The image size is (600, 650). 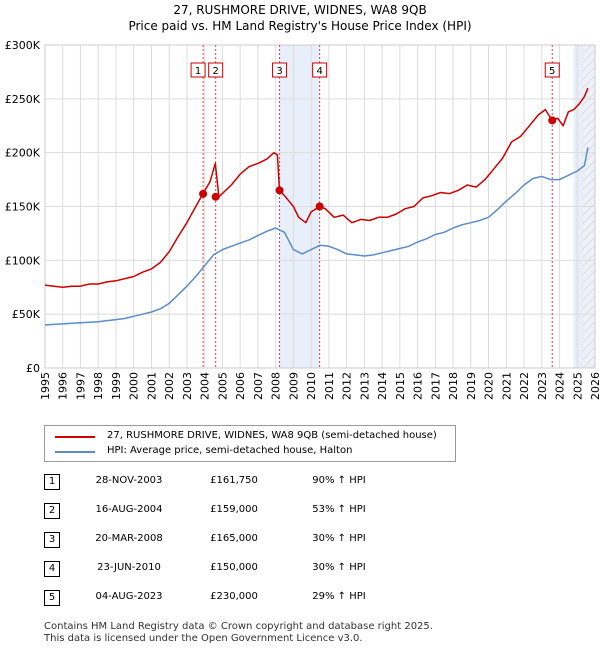 I want to click on x-tick-label: 2013, so click(x=364, y=386).